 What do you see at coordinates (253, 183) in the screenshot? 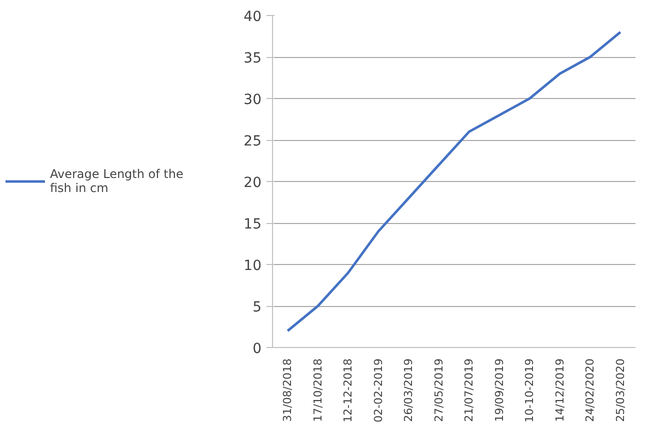
I see `y-tick-label: 20` at bounding box center [253, 183].